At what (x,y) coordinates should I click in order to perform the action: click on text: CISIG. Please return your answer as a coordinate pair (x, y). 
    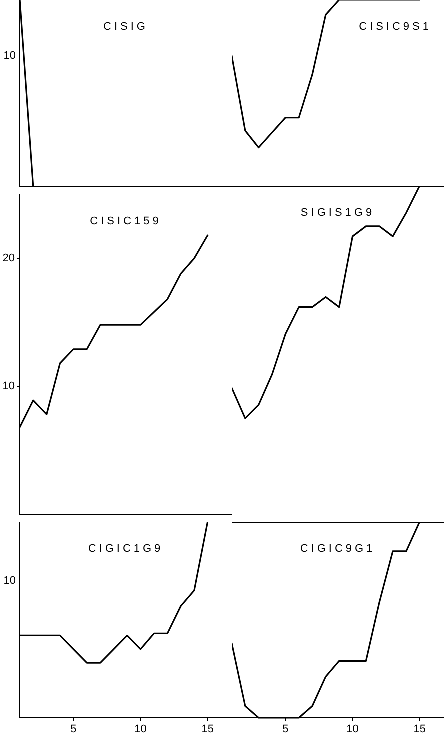
    Looking at the image, I should click on (126, 27).